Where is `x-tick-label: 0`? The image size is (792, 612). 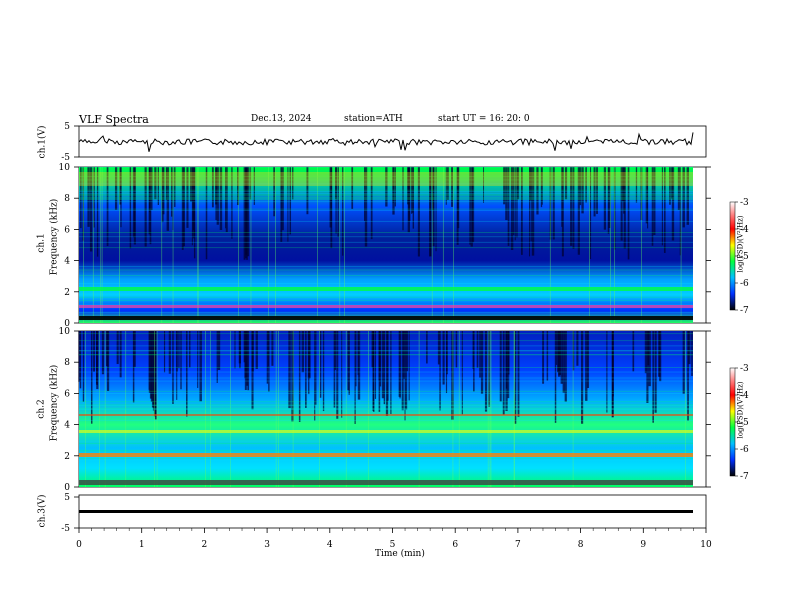 x-tick-label: 0 is located at coordinates (79, 545).